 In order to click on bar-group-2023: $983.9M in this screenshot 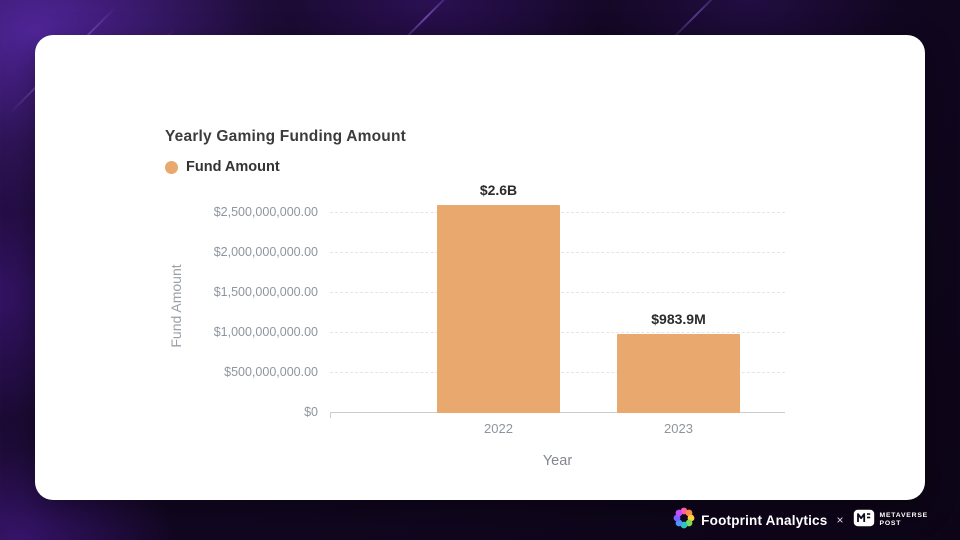, I will do `click(678, 294)`.